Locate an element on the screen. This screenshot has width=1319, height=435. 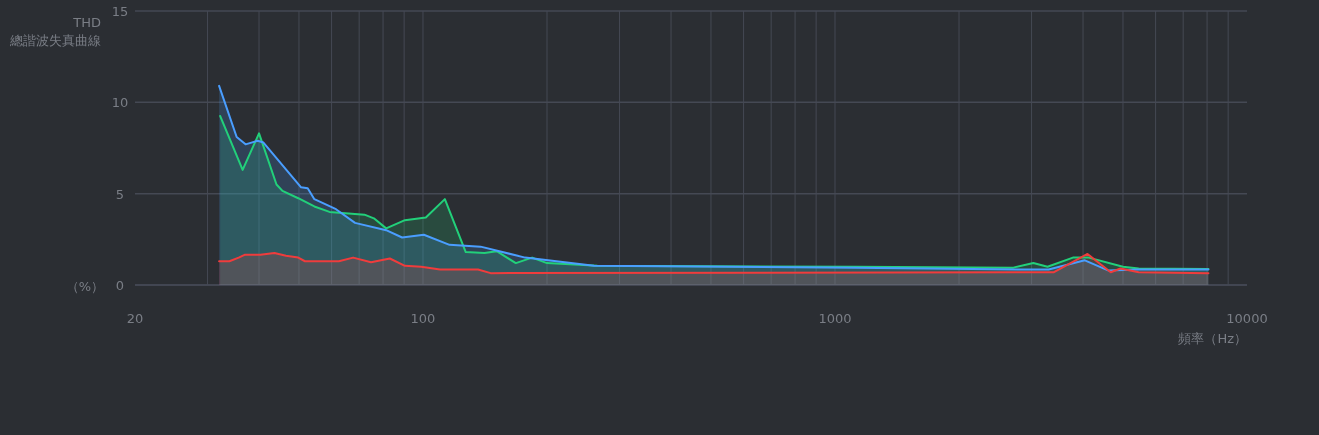
y-tick-label: 5 is located at coordinates (120, 194).